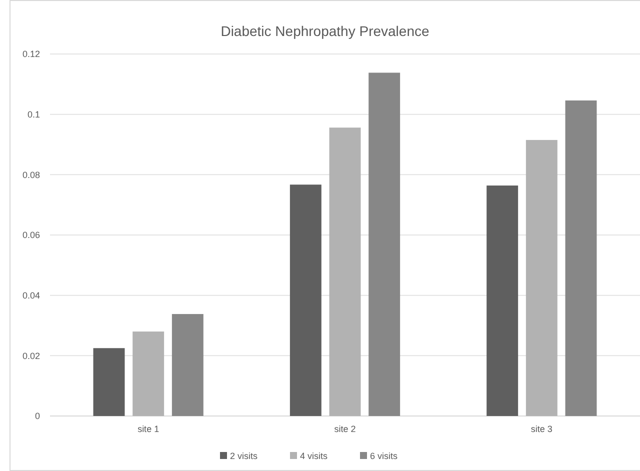  I want to click on y-tick-label: 0.06, so click(31, 235).